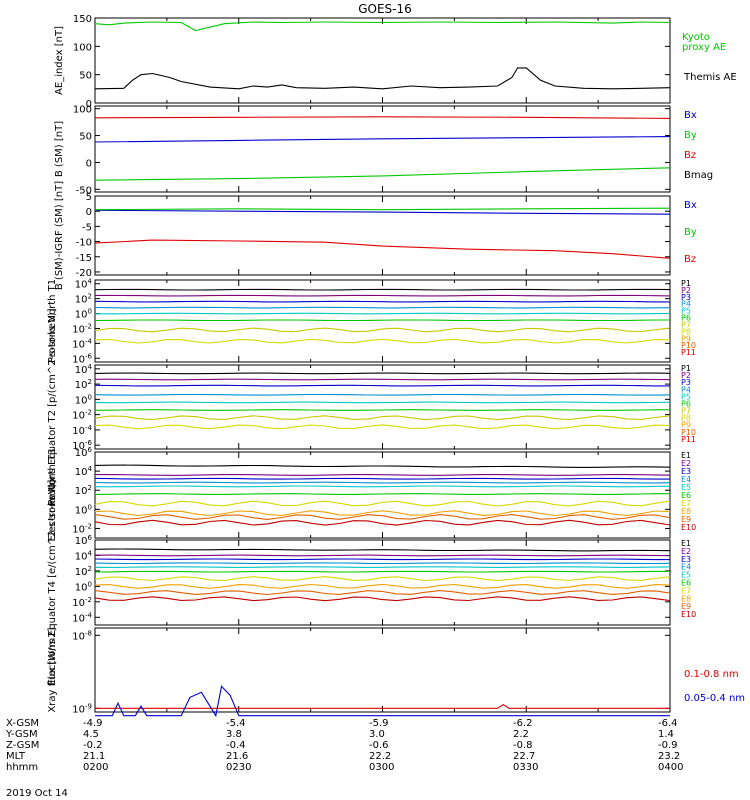 The image size is (750, 800). I want to click on y-tick-label: -20, so click(84, 273).